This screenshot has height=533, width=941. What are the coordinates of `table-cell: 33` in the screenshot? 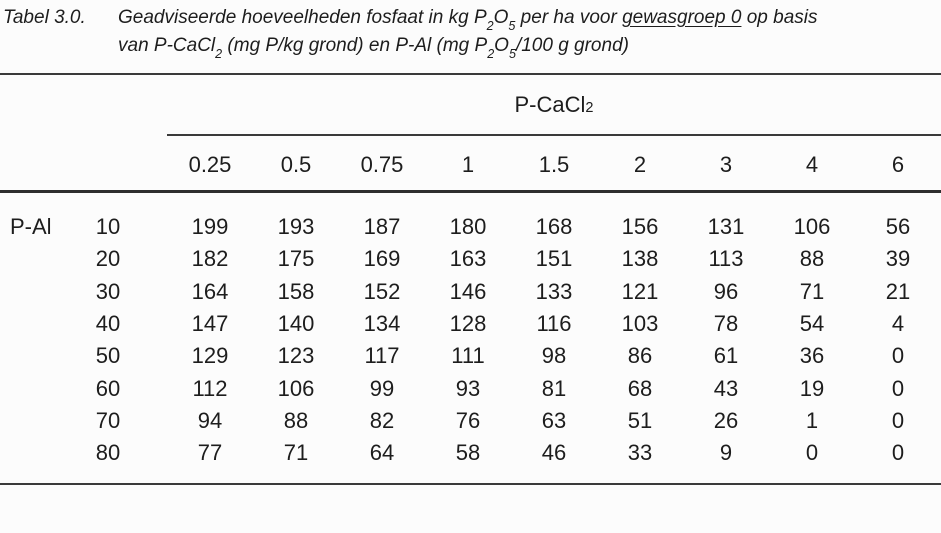 It's located at (640, 453).